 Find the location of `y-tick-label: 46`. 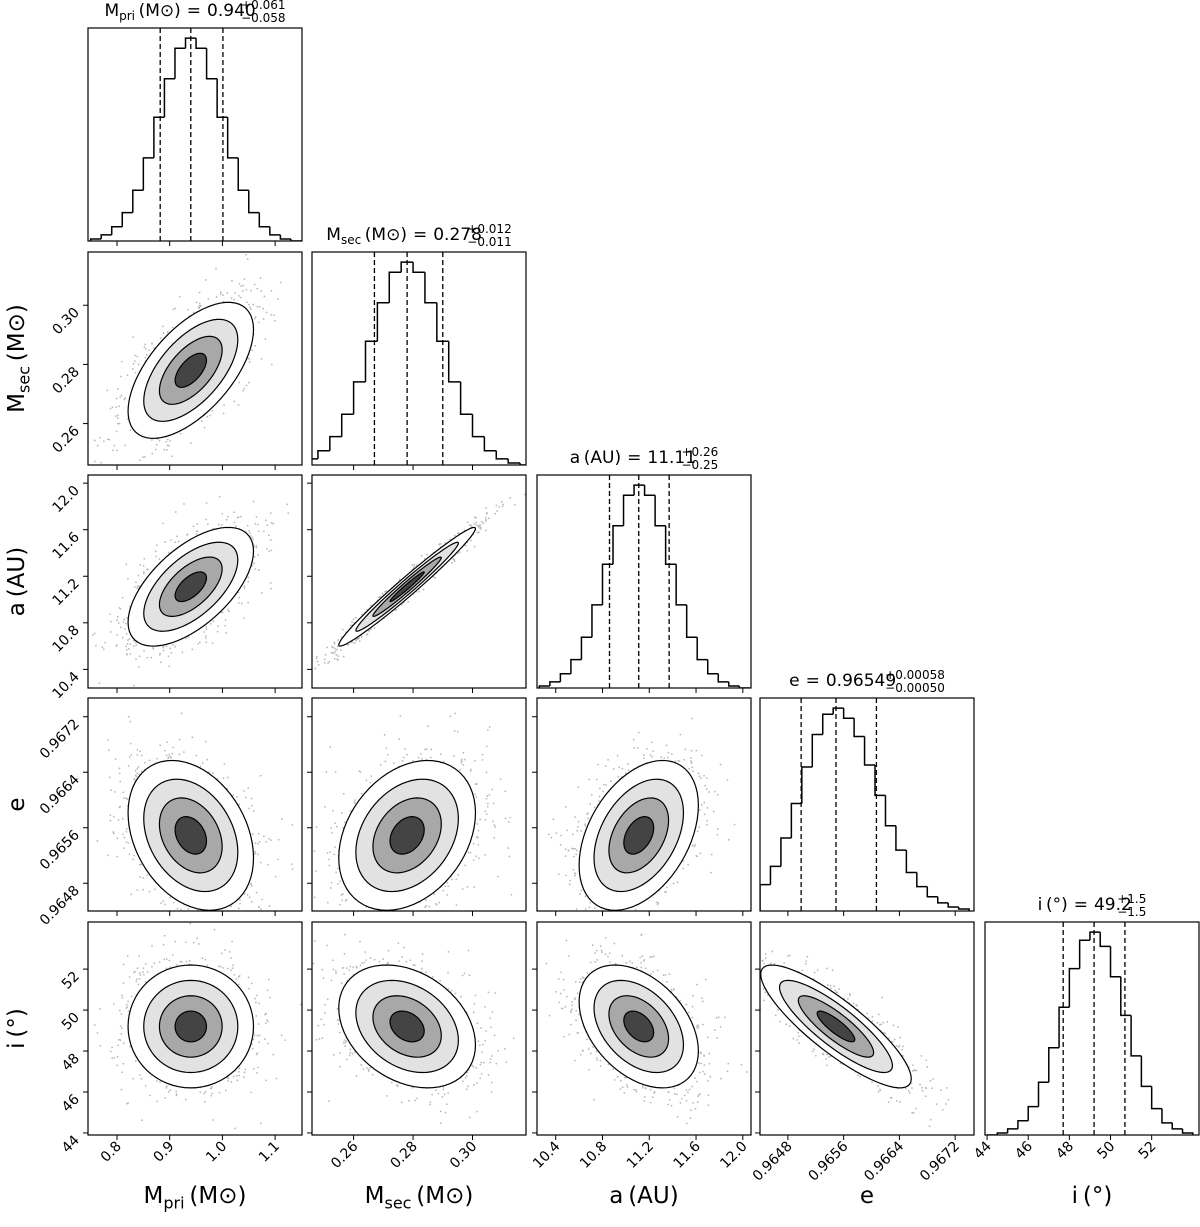

y-tick-label: 46 is located at coordinates (71, 1103).